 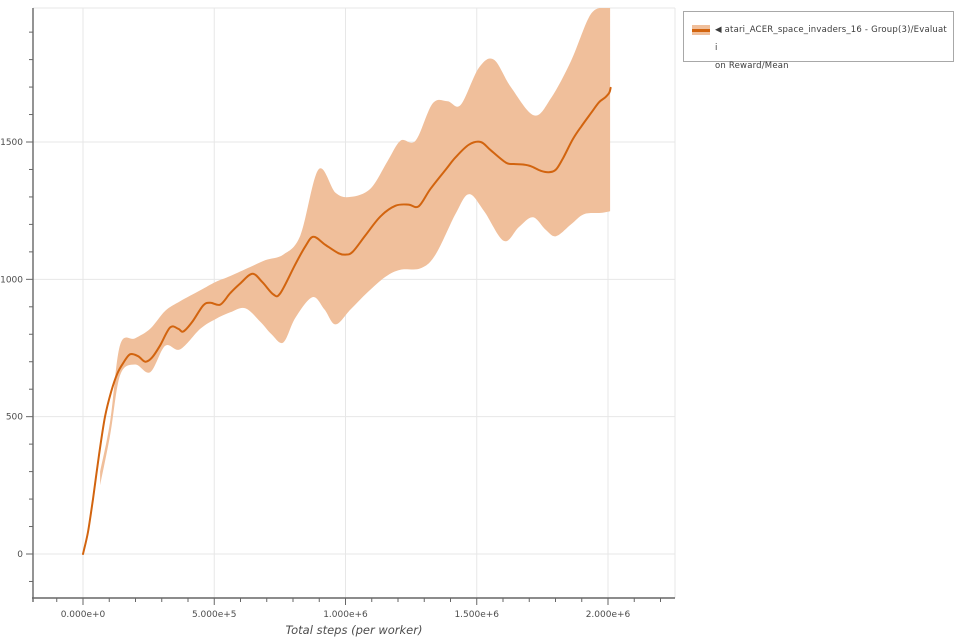 What do you see at coordinates (752, 66) in the screenshot?
I see `legend-label-line2: on Reward/Mean` at bounding box center [752, 66].